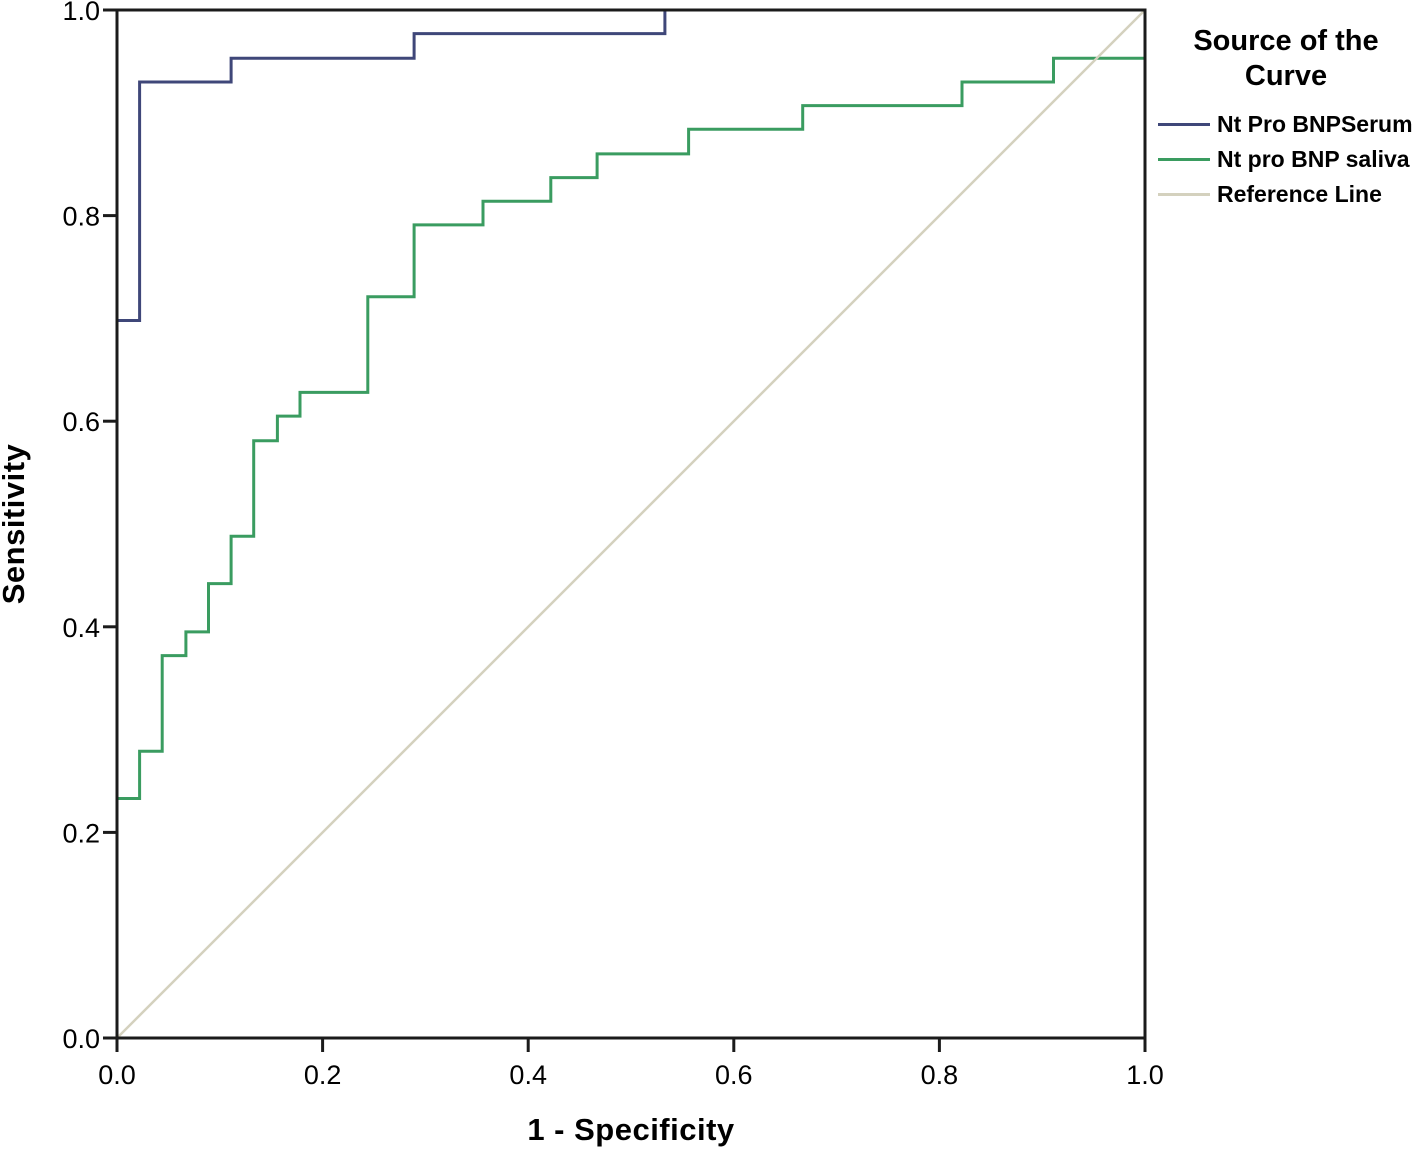  I want to click on x-tick-label: 0.0, so click(117, 1075).